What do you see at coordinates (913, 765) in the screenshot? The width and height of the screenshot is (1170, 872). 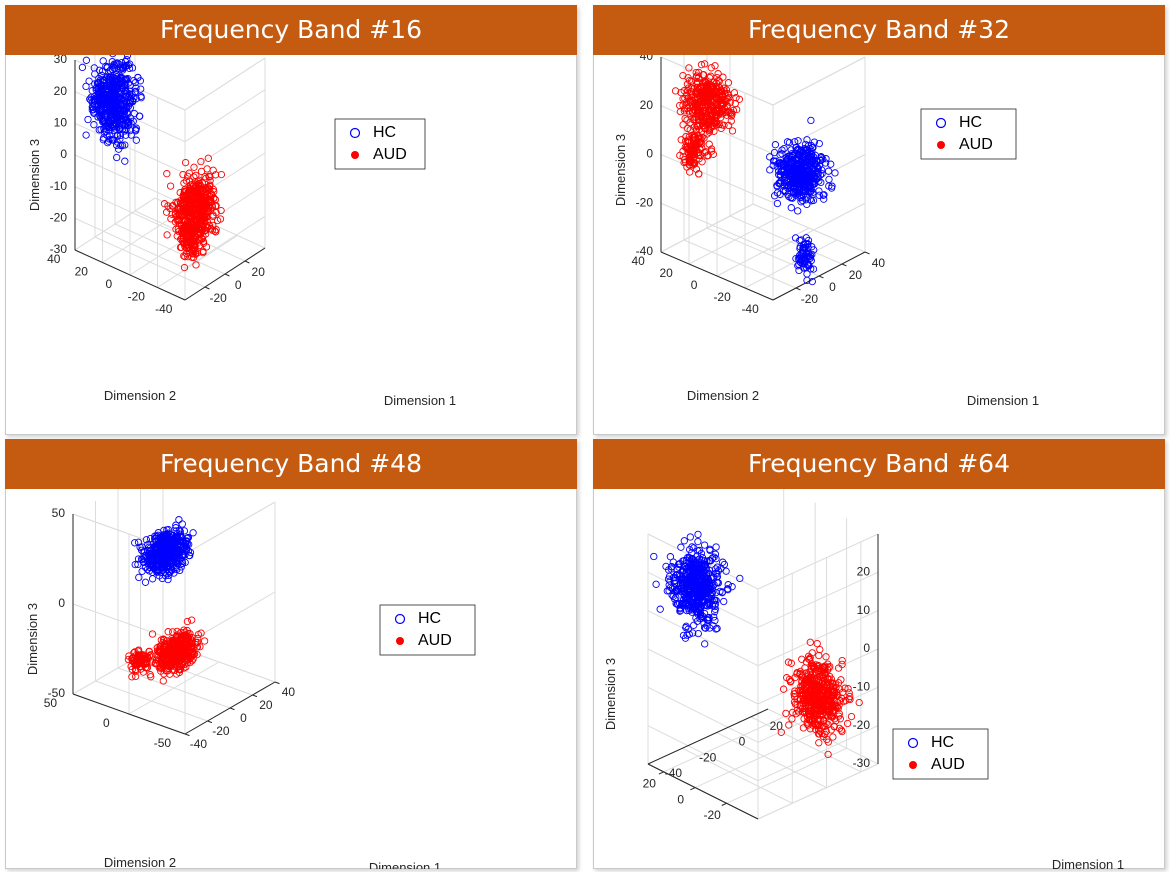 I see `aud-marker-icon` at bounding box center [913, 765].